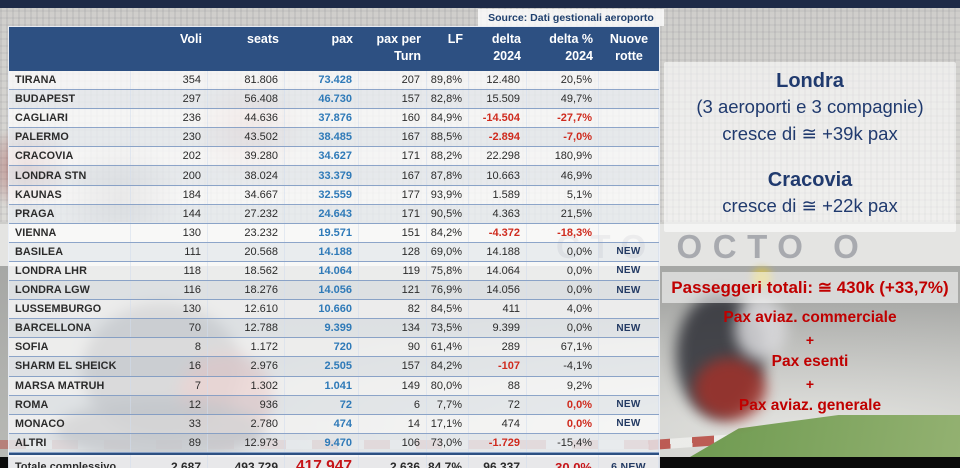 This screenshot has height=468, width=960. What do you see at coordinates (448, 118) in the screenshot?
I see `cell: 84,9%` at bounding box center [448, 118].